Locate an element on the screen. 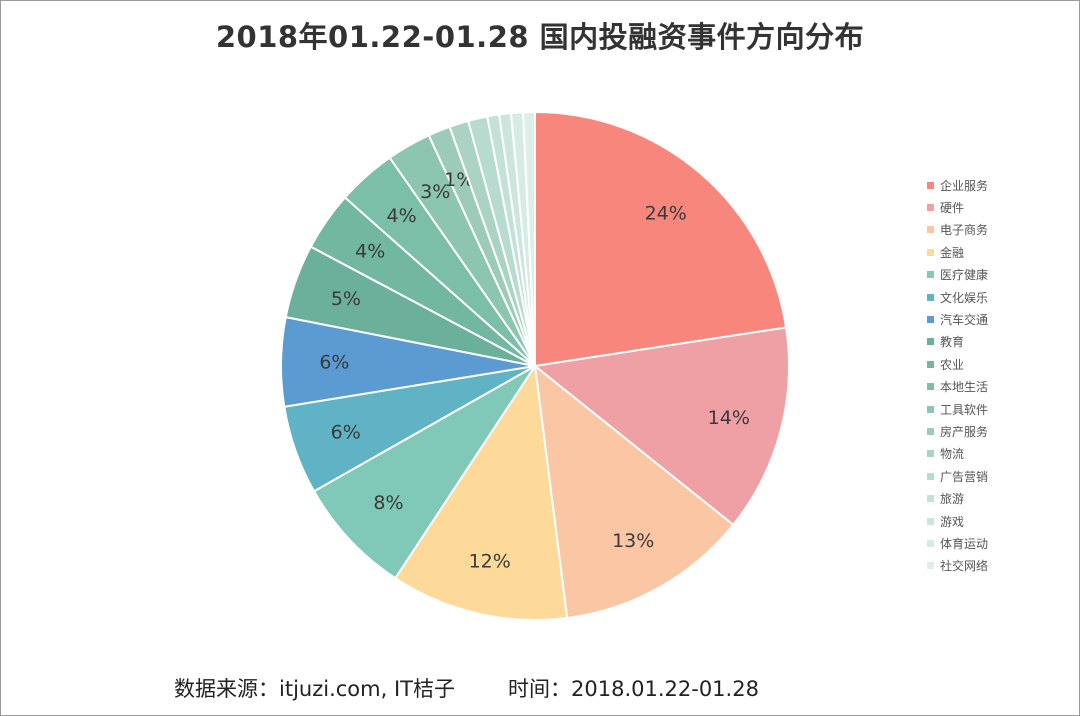  legend-label: 企业服务 is located at coordinates (964, 185).